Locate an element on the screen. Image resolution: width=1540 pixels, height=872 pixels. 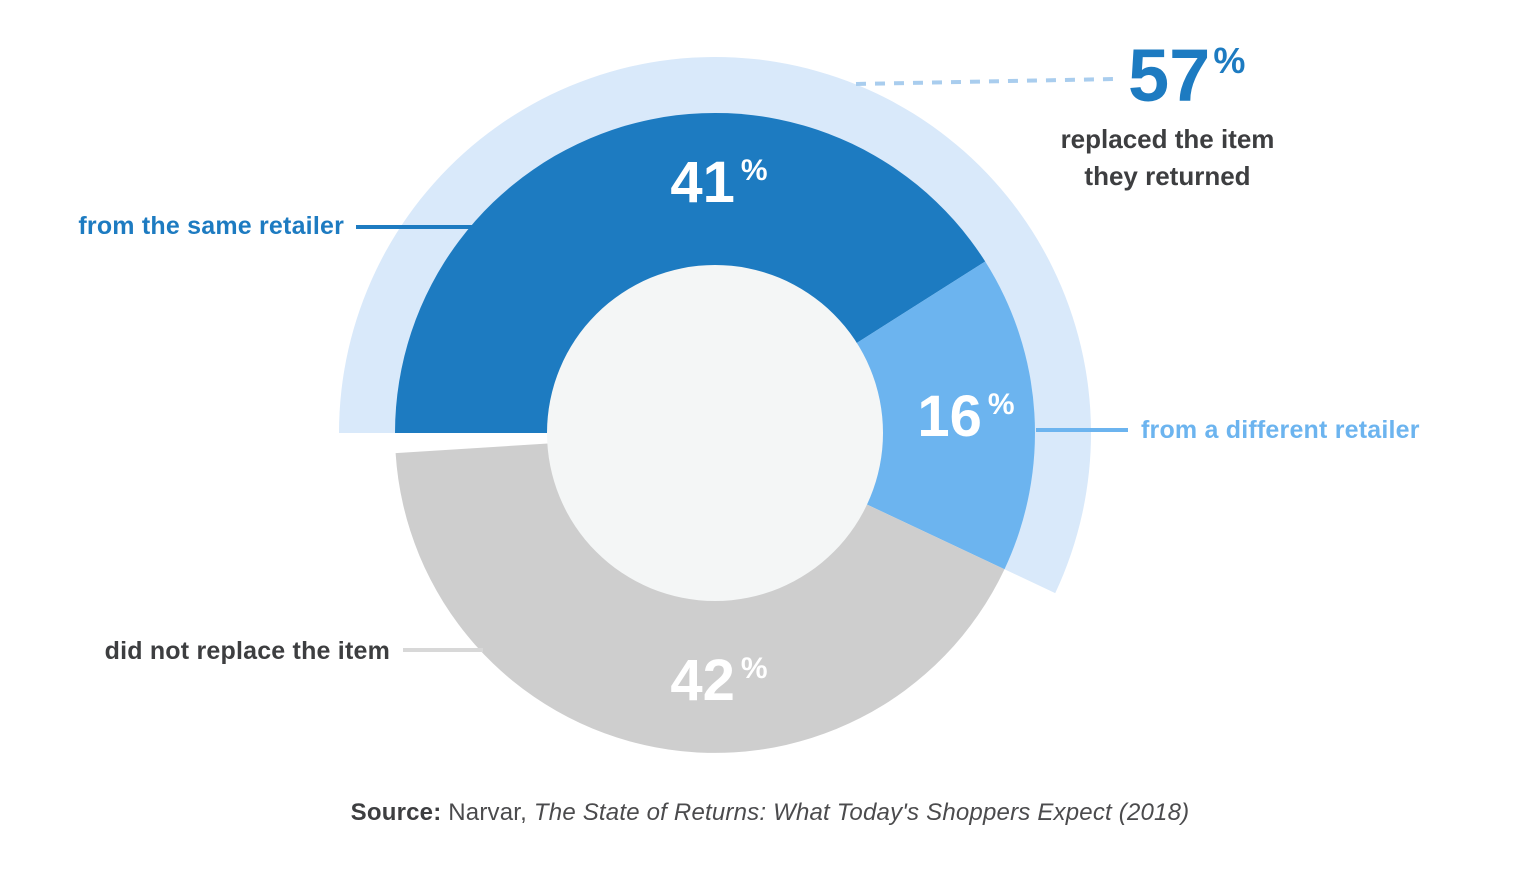
percent-label-different-retailer: 16% is located at coordinates (965, 422).